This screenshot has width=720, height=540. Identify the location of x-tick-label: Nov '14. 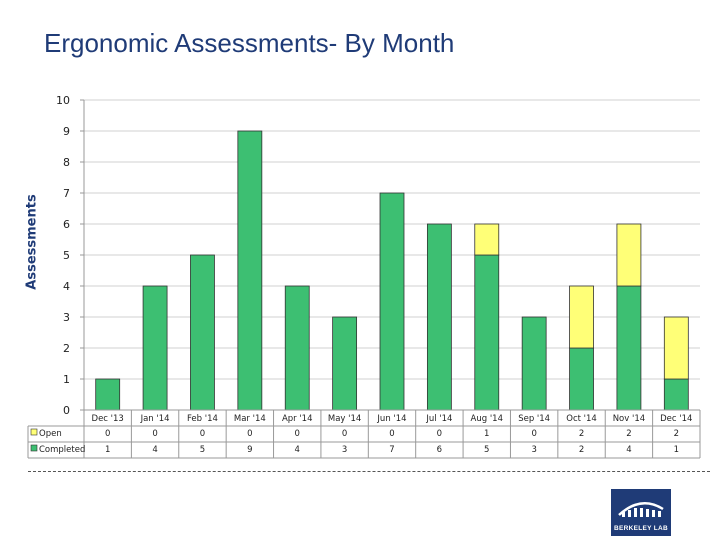
(629, 419).